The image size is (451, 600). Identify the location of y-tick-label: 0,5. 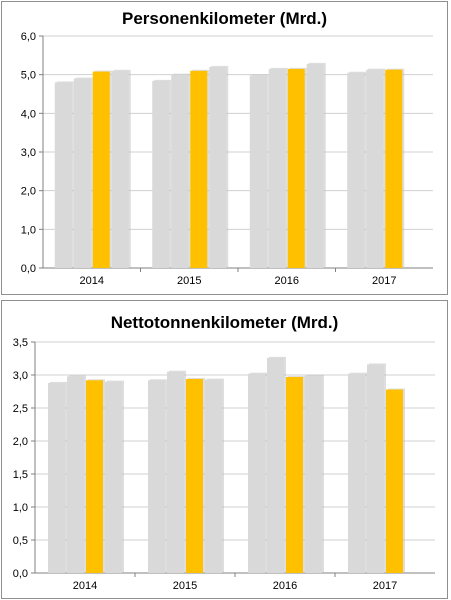
(20, 541).